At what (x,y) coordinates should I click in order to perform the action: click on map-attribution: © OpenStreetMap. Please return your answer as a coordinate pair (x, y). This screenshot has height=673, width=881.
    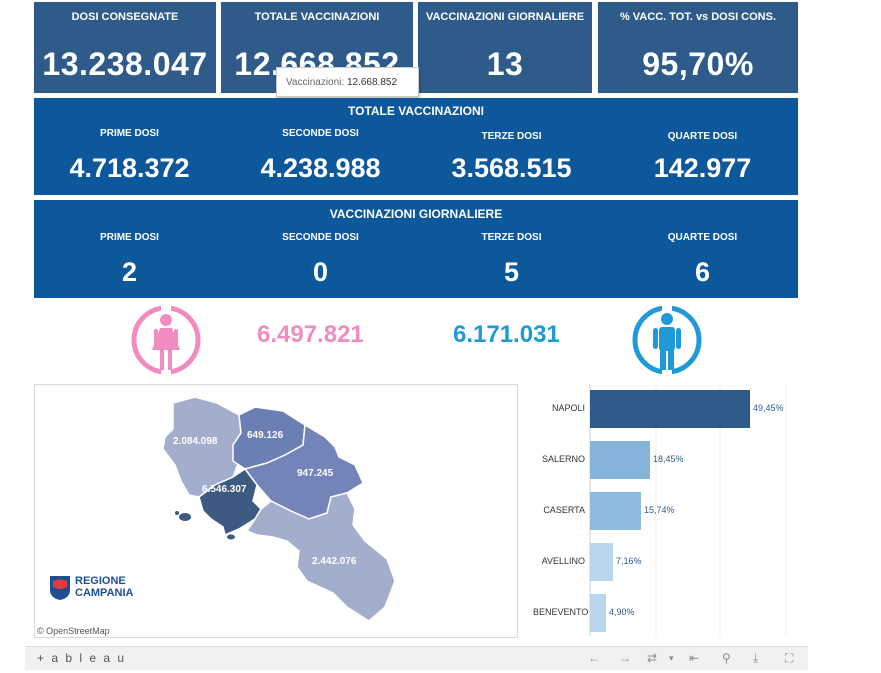
    Looking at the image, I should click on (73, 631).